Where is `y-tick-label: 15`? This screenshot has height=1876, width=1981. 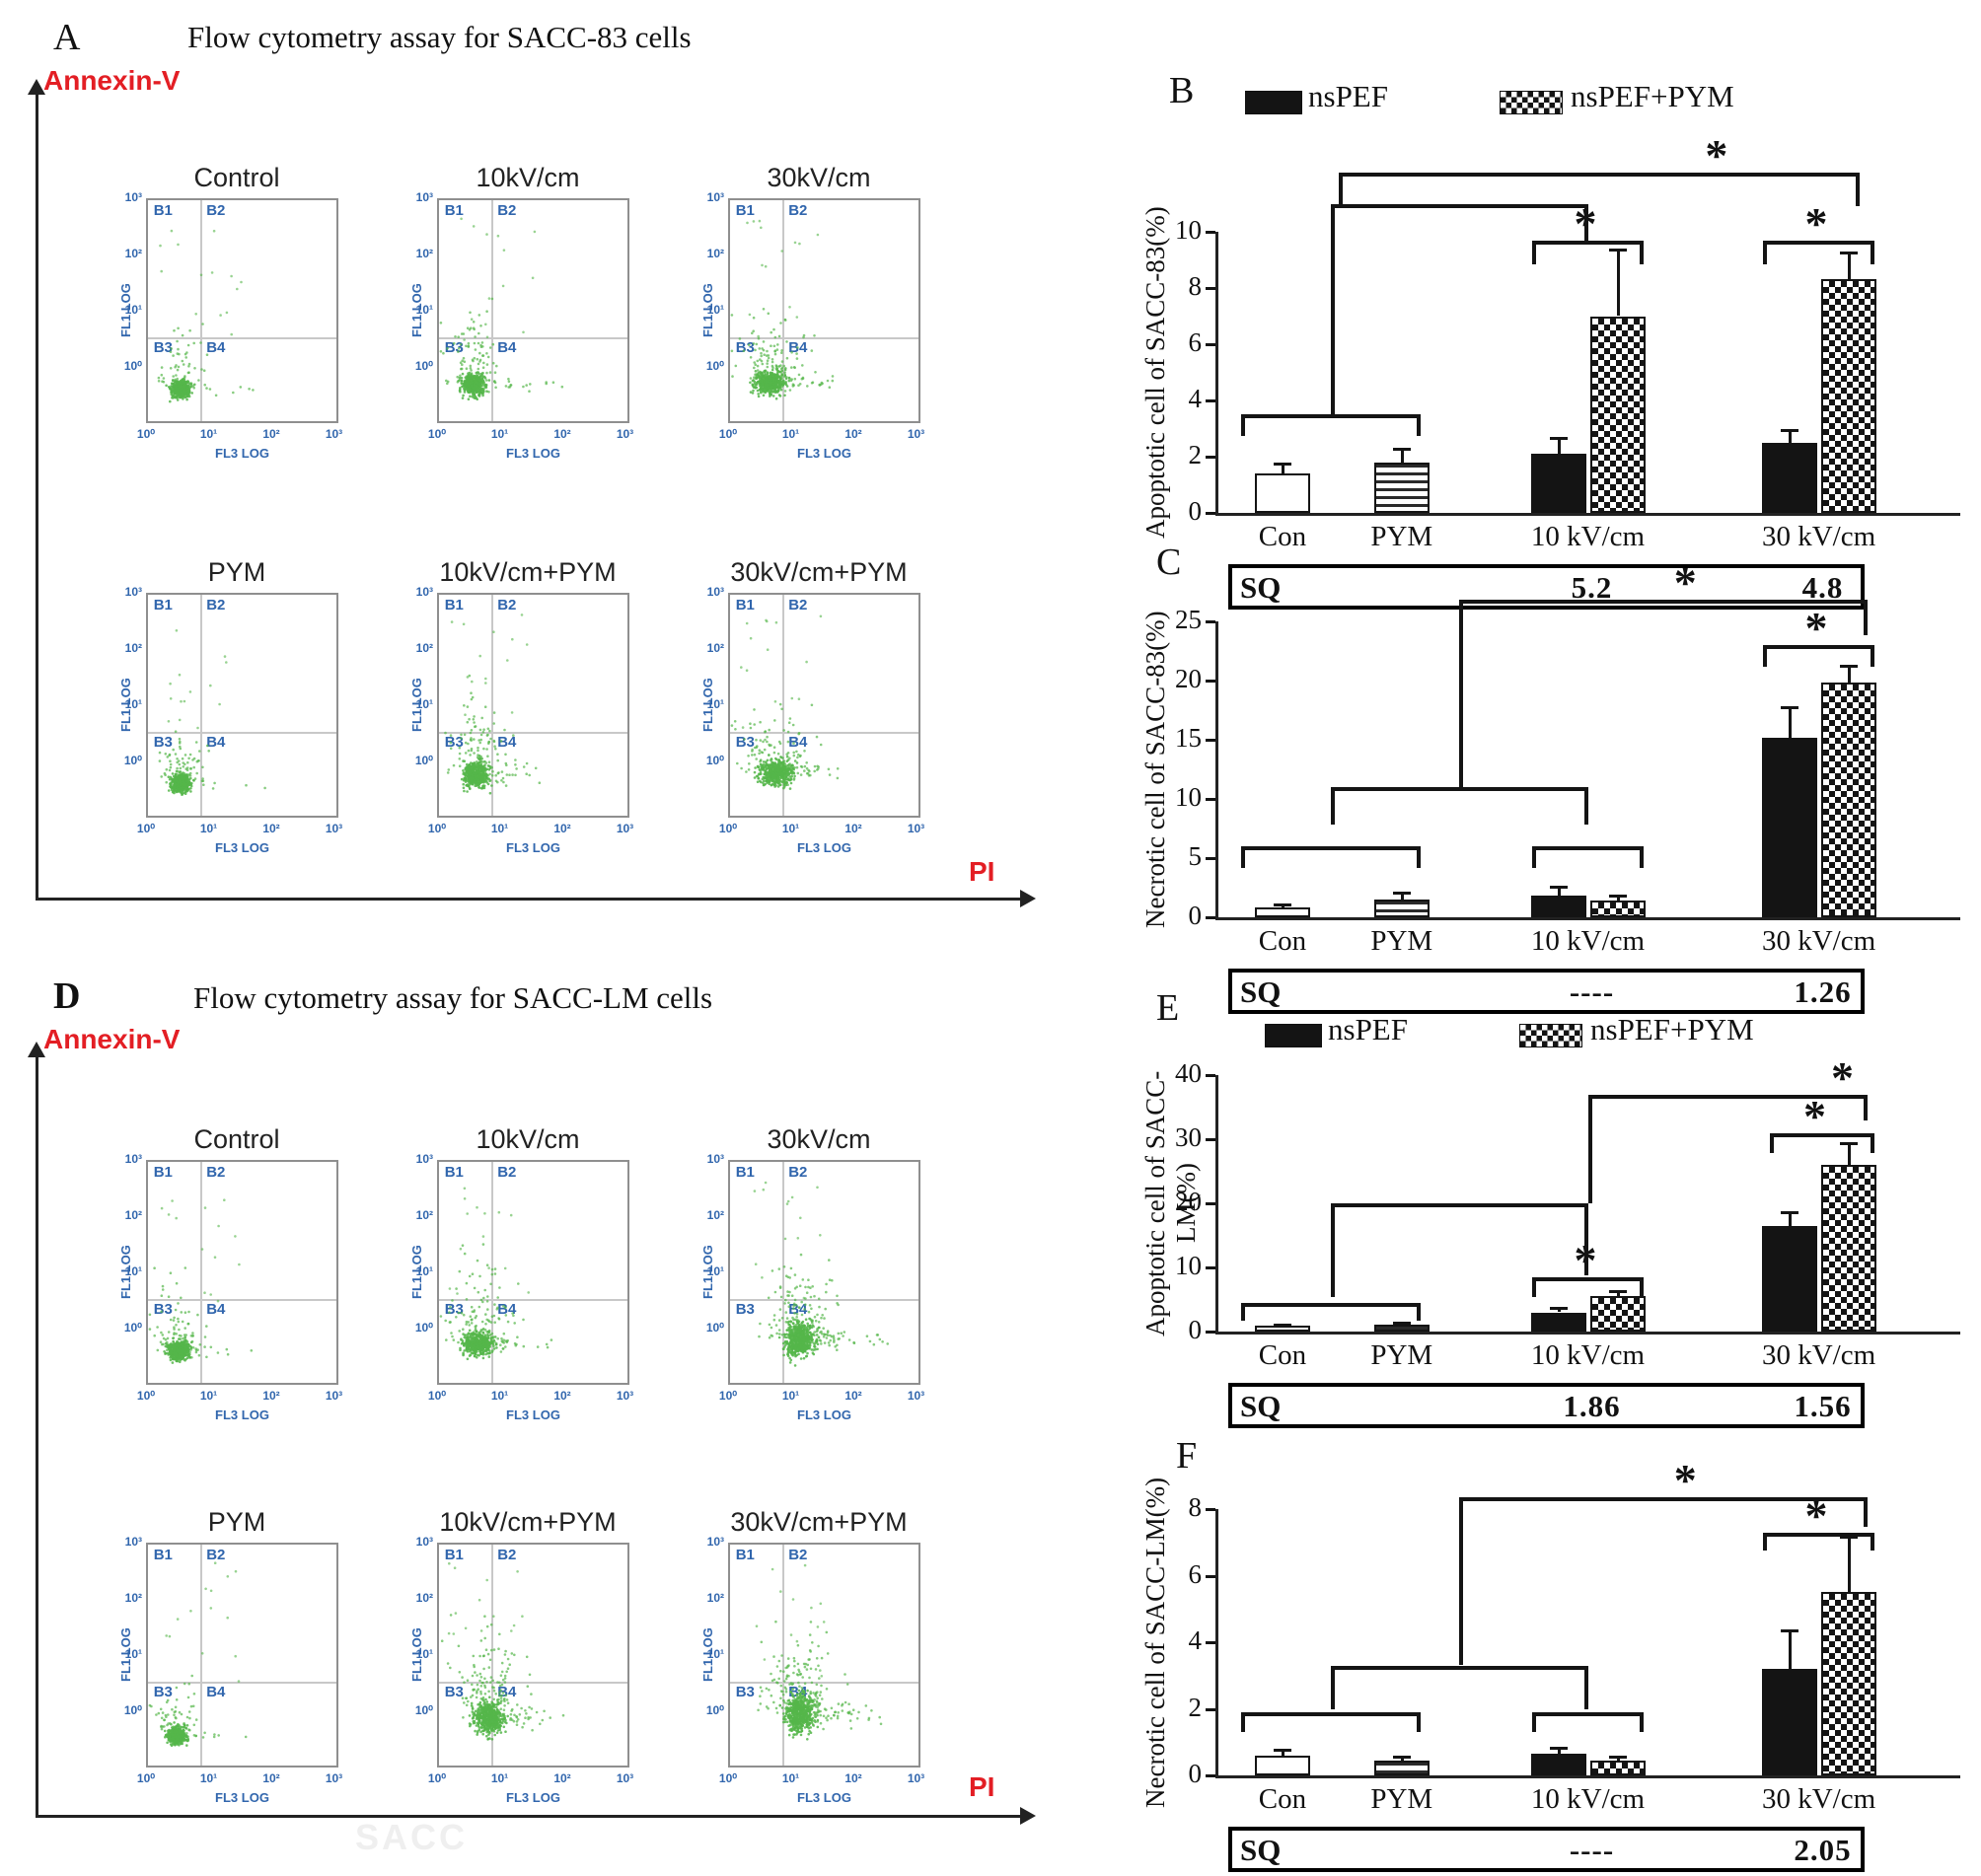 y-tick-label: 15 is located at coordinates (1188, 738).